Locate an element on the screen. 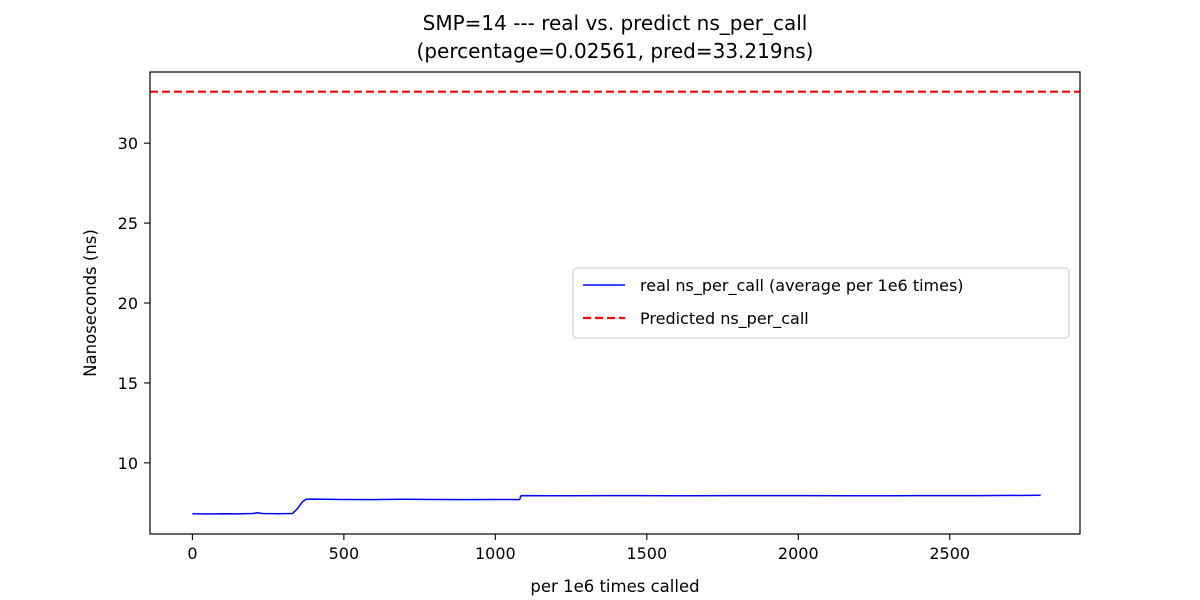 This screenshot has width=1200, height=600. legend-label-real: real ns_per_call (average per 1e6 times) is located at coordinates (802, 286).